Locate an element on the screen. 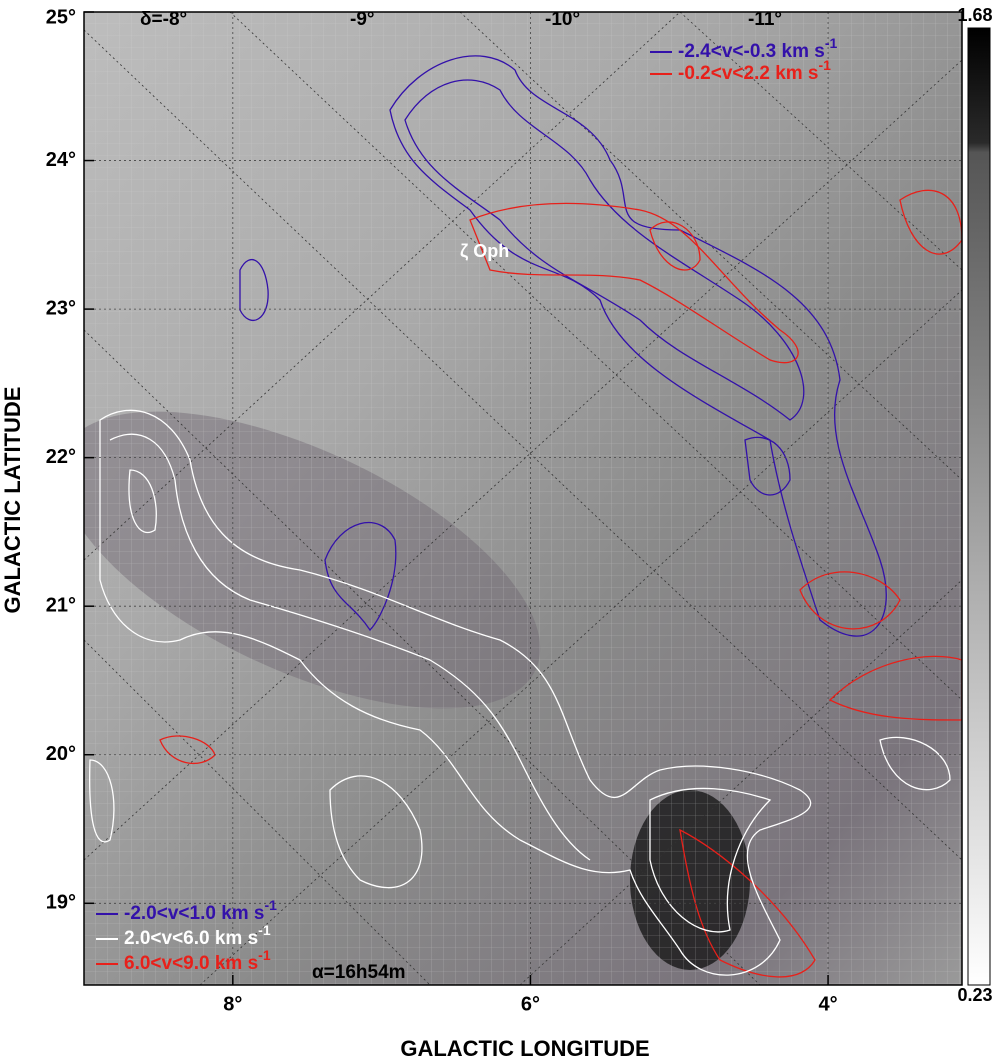 Image resolution: width=1007 pixels, height=1060 pixels. x-tick-label: 4° is located at coordinates (828, 1004).